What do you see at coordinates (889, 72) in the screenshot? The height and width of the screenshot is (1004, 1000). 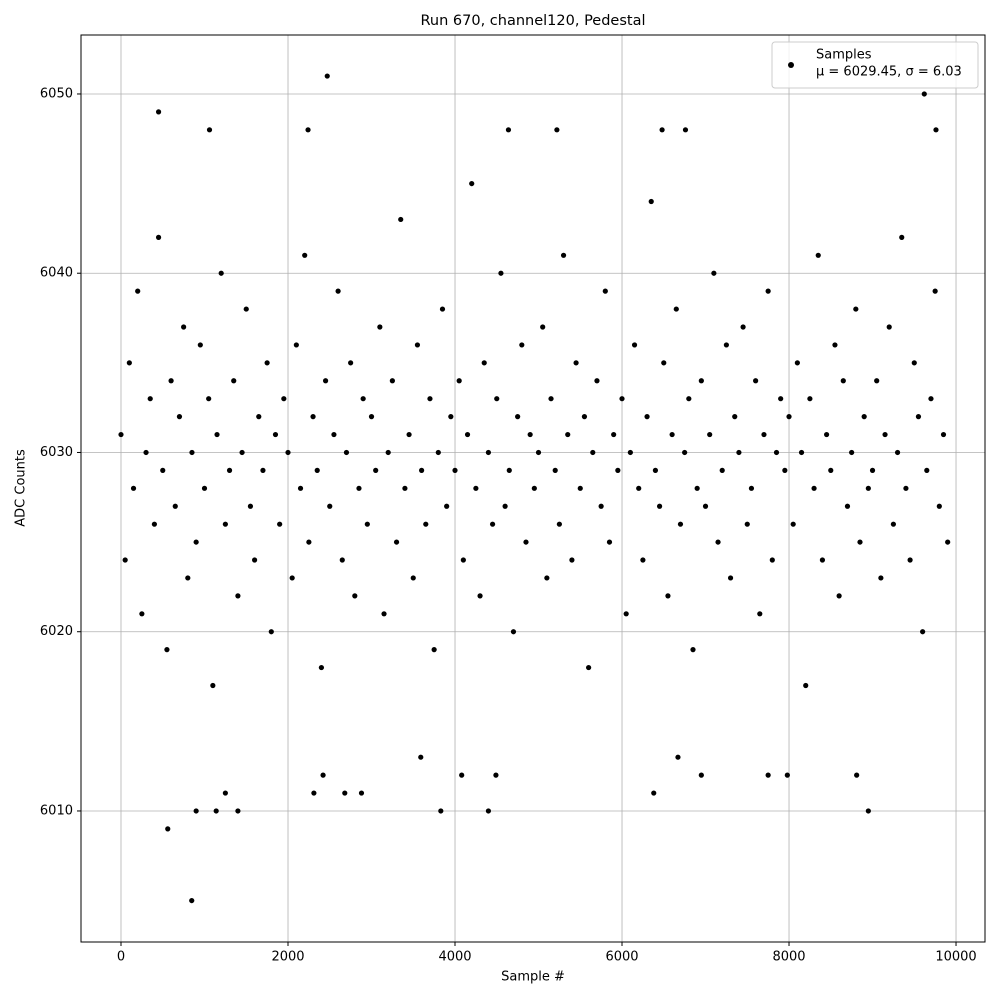 I see `legend-note: μ = 6029.45, σ = 6.03` at bounding box center [889, 72].